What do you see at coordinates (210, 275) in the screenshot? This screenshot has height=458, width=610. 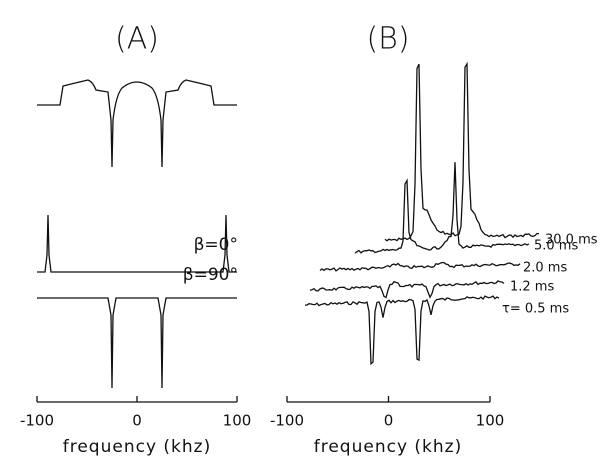 I see `annotation: β=90°` at bounding box center [210, 275].